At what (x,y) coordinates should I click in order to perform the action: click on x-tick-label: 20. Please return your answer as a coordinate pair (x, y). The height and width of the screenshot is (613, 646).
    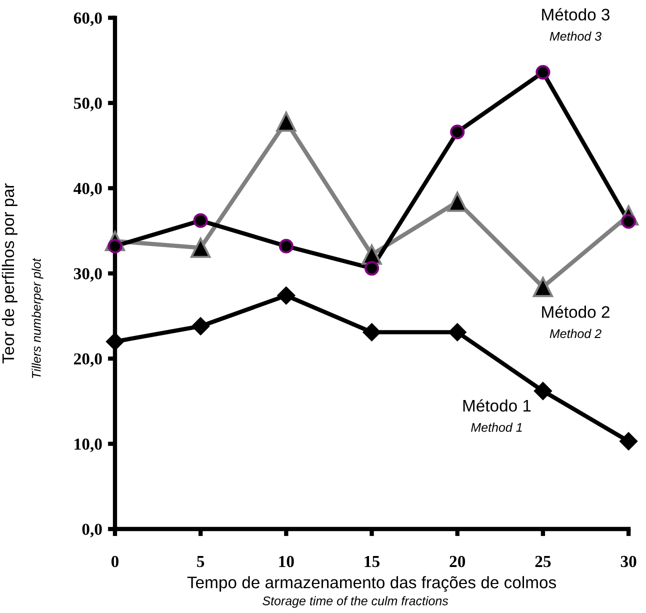
    Looking at the image, I should click on (458, 562).